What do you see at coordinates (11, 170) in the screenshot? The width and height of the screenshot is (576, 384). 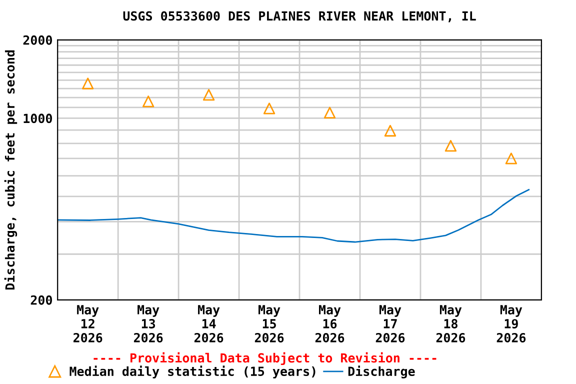 I see `y-axis-title: Discharge, cubic feet per second` at bounding box center [11, 170].